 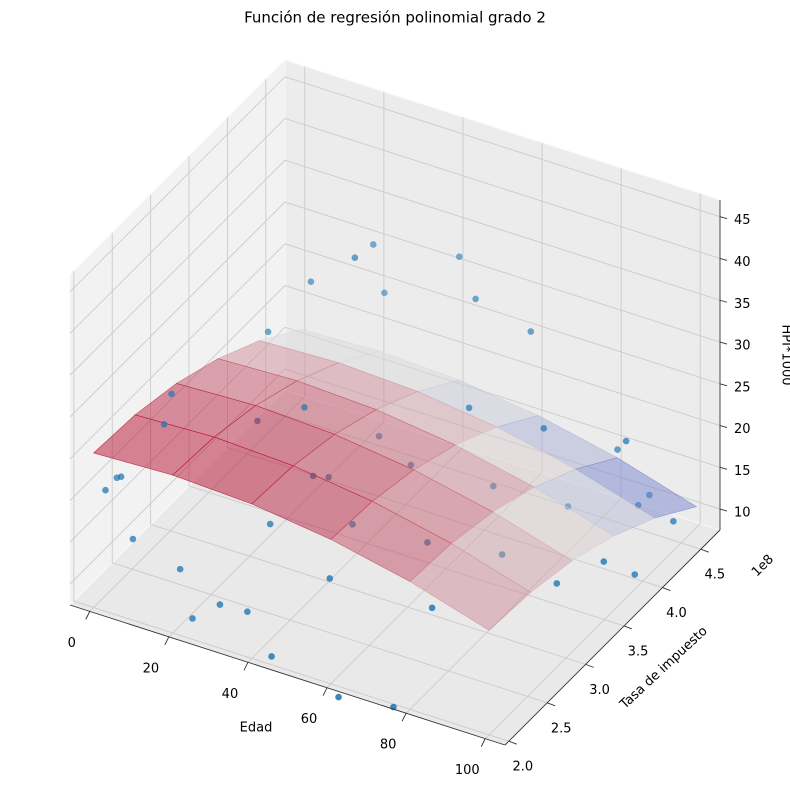 I want to click on z-tick-label: 30, so click(x=742, y=346).